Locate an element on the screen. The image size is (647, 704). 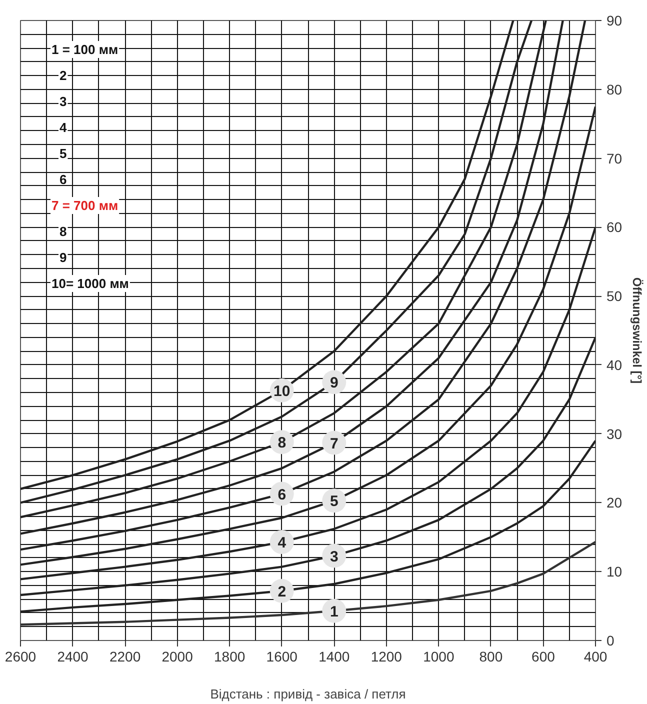
y-tick-label: 60 is located at coordinates (614, 227).